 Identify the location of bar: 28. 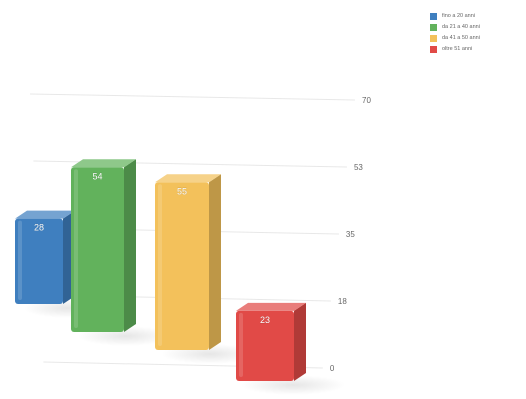
(45, 257).